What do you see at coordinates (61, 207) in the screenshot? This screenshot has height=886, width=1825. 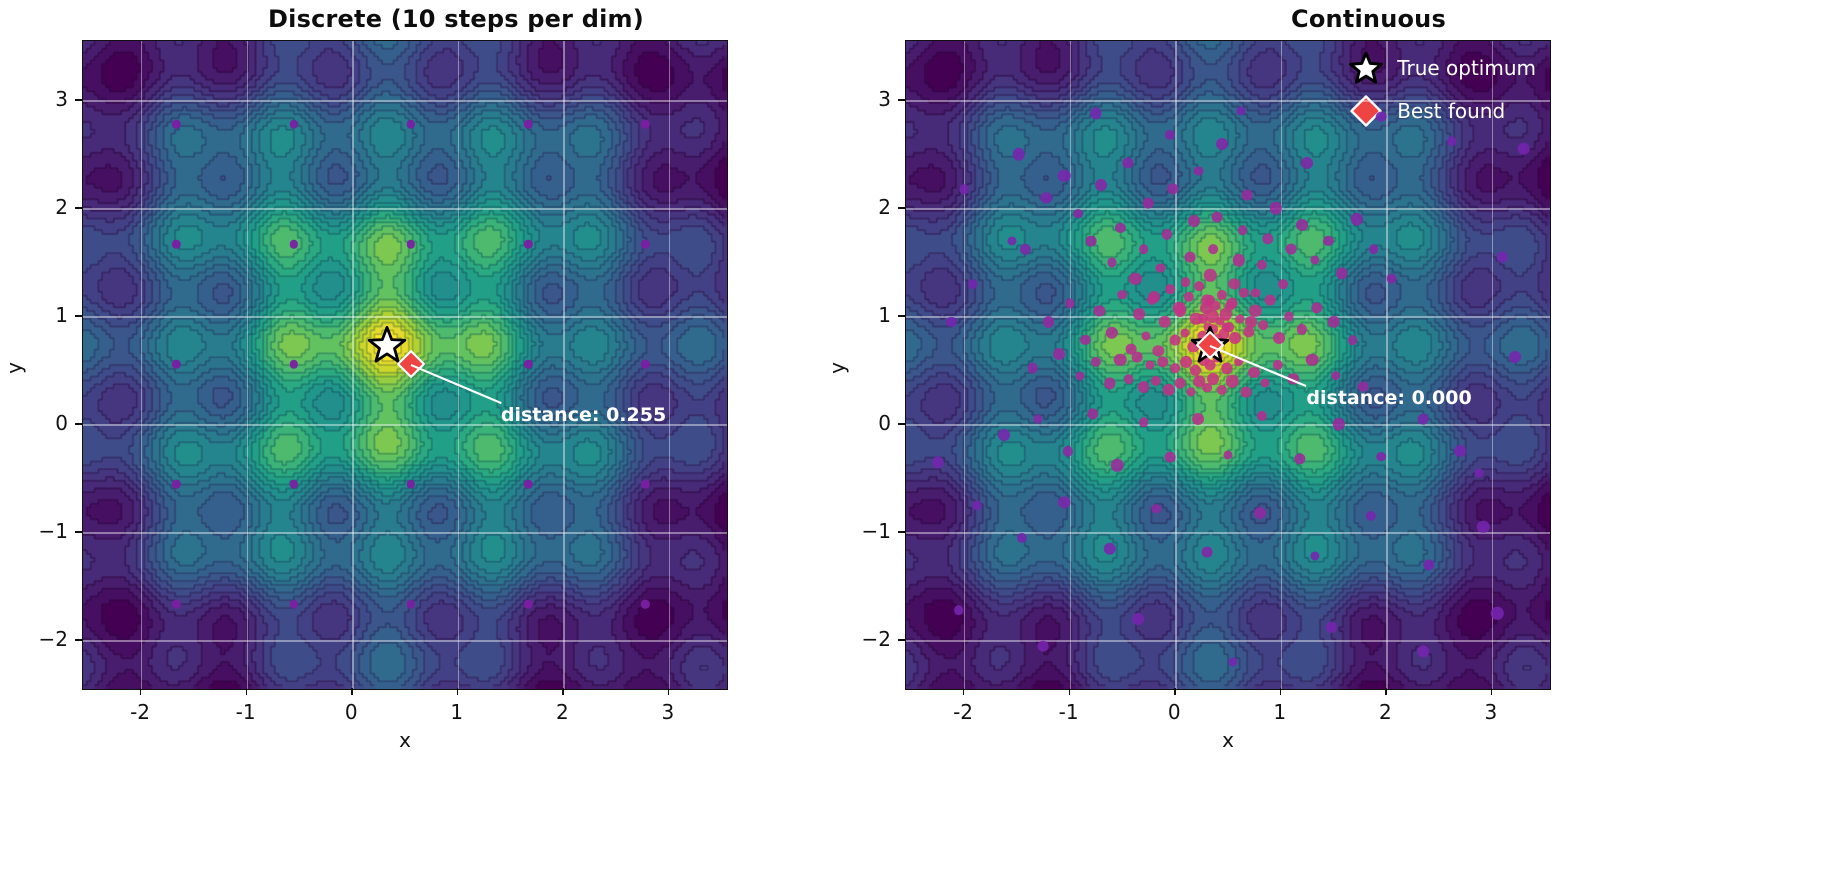 I see `y-tick-label: 2` at bounding box center [61, 207].